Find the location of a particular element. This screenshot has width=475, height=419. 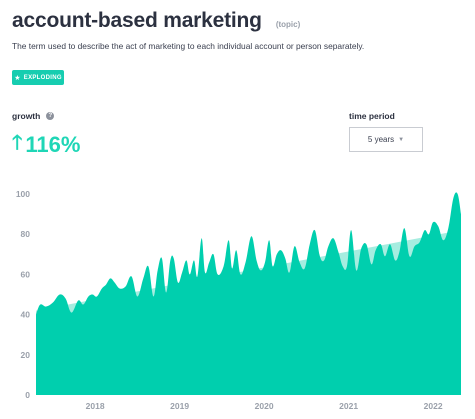

x-tick-label: 2022 is located at coordinates (433, 406).